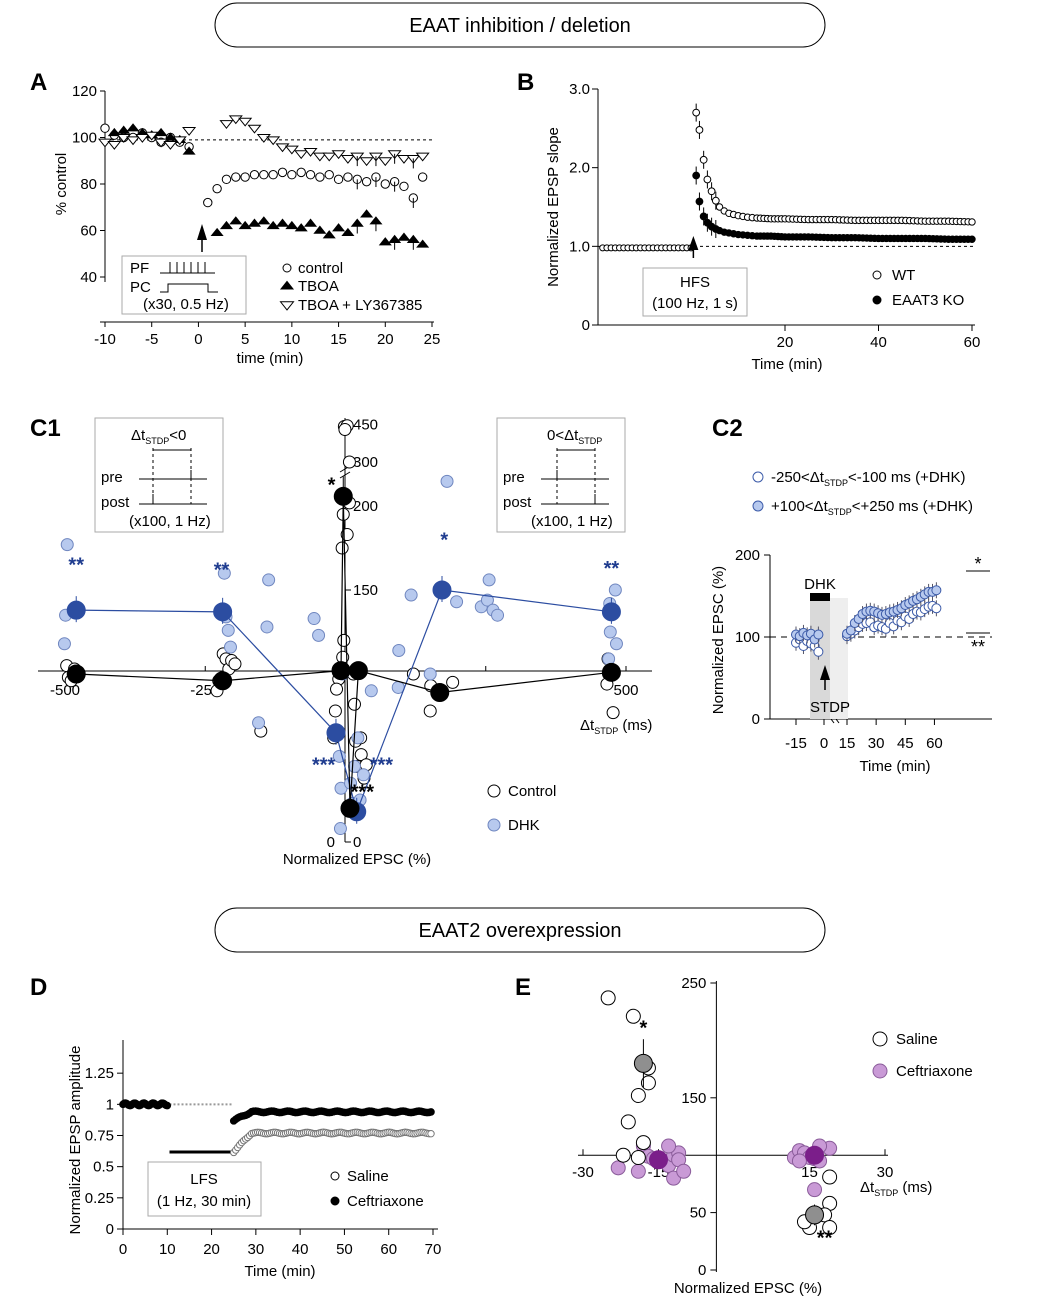 This screenshot has height=1300, width=1037. What do you see at coordinates (658, 1160) in the screenshot?
I see `panel-e-ceft-mean` at bounding box center [658, 1160].